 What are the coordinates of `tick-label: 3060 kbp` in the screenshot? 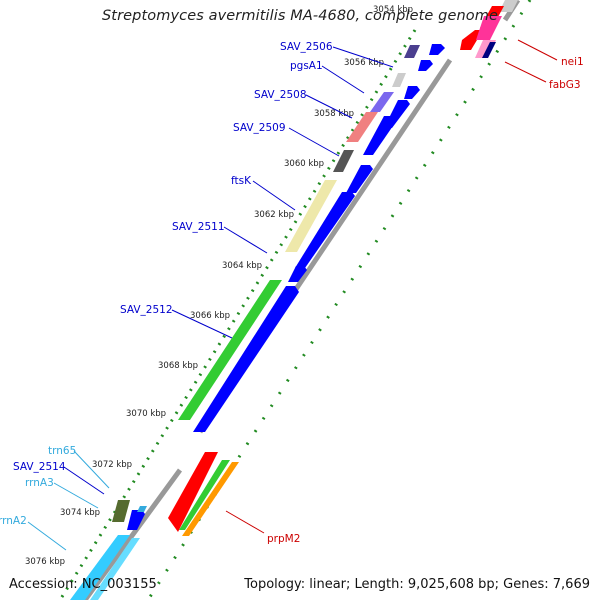 It's located at (304, 164).